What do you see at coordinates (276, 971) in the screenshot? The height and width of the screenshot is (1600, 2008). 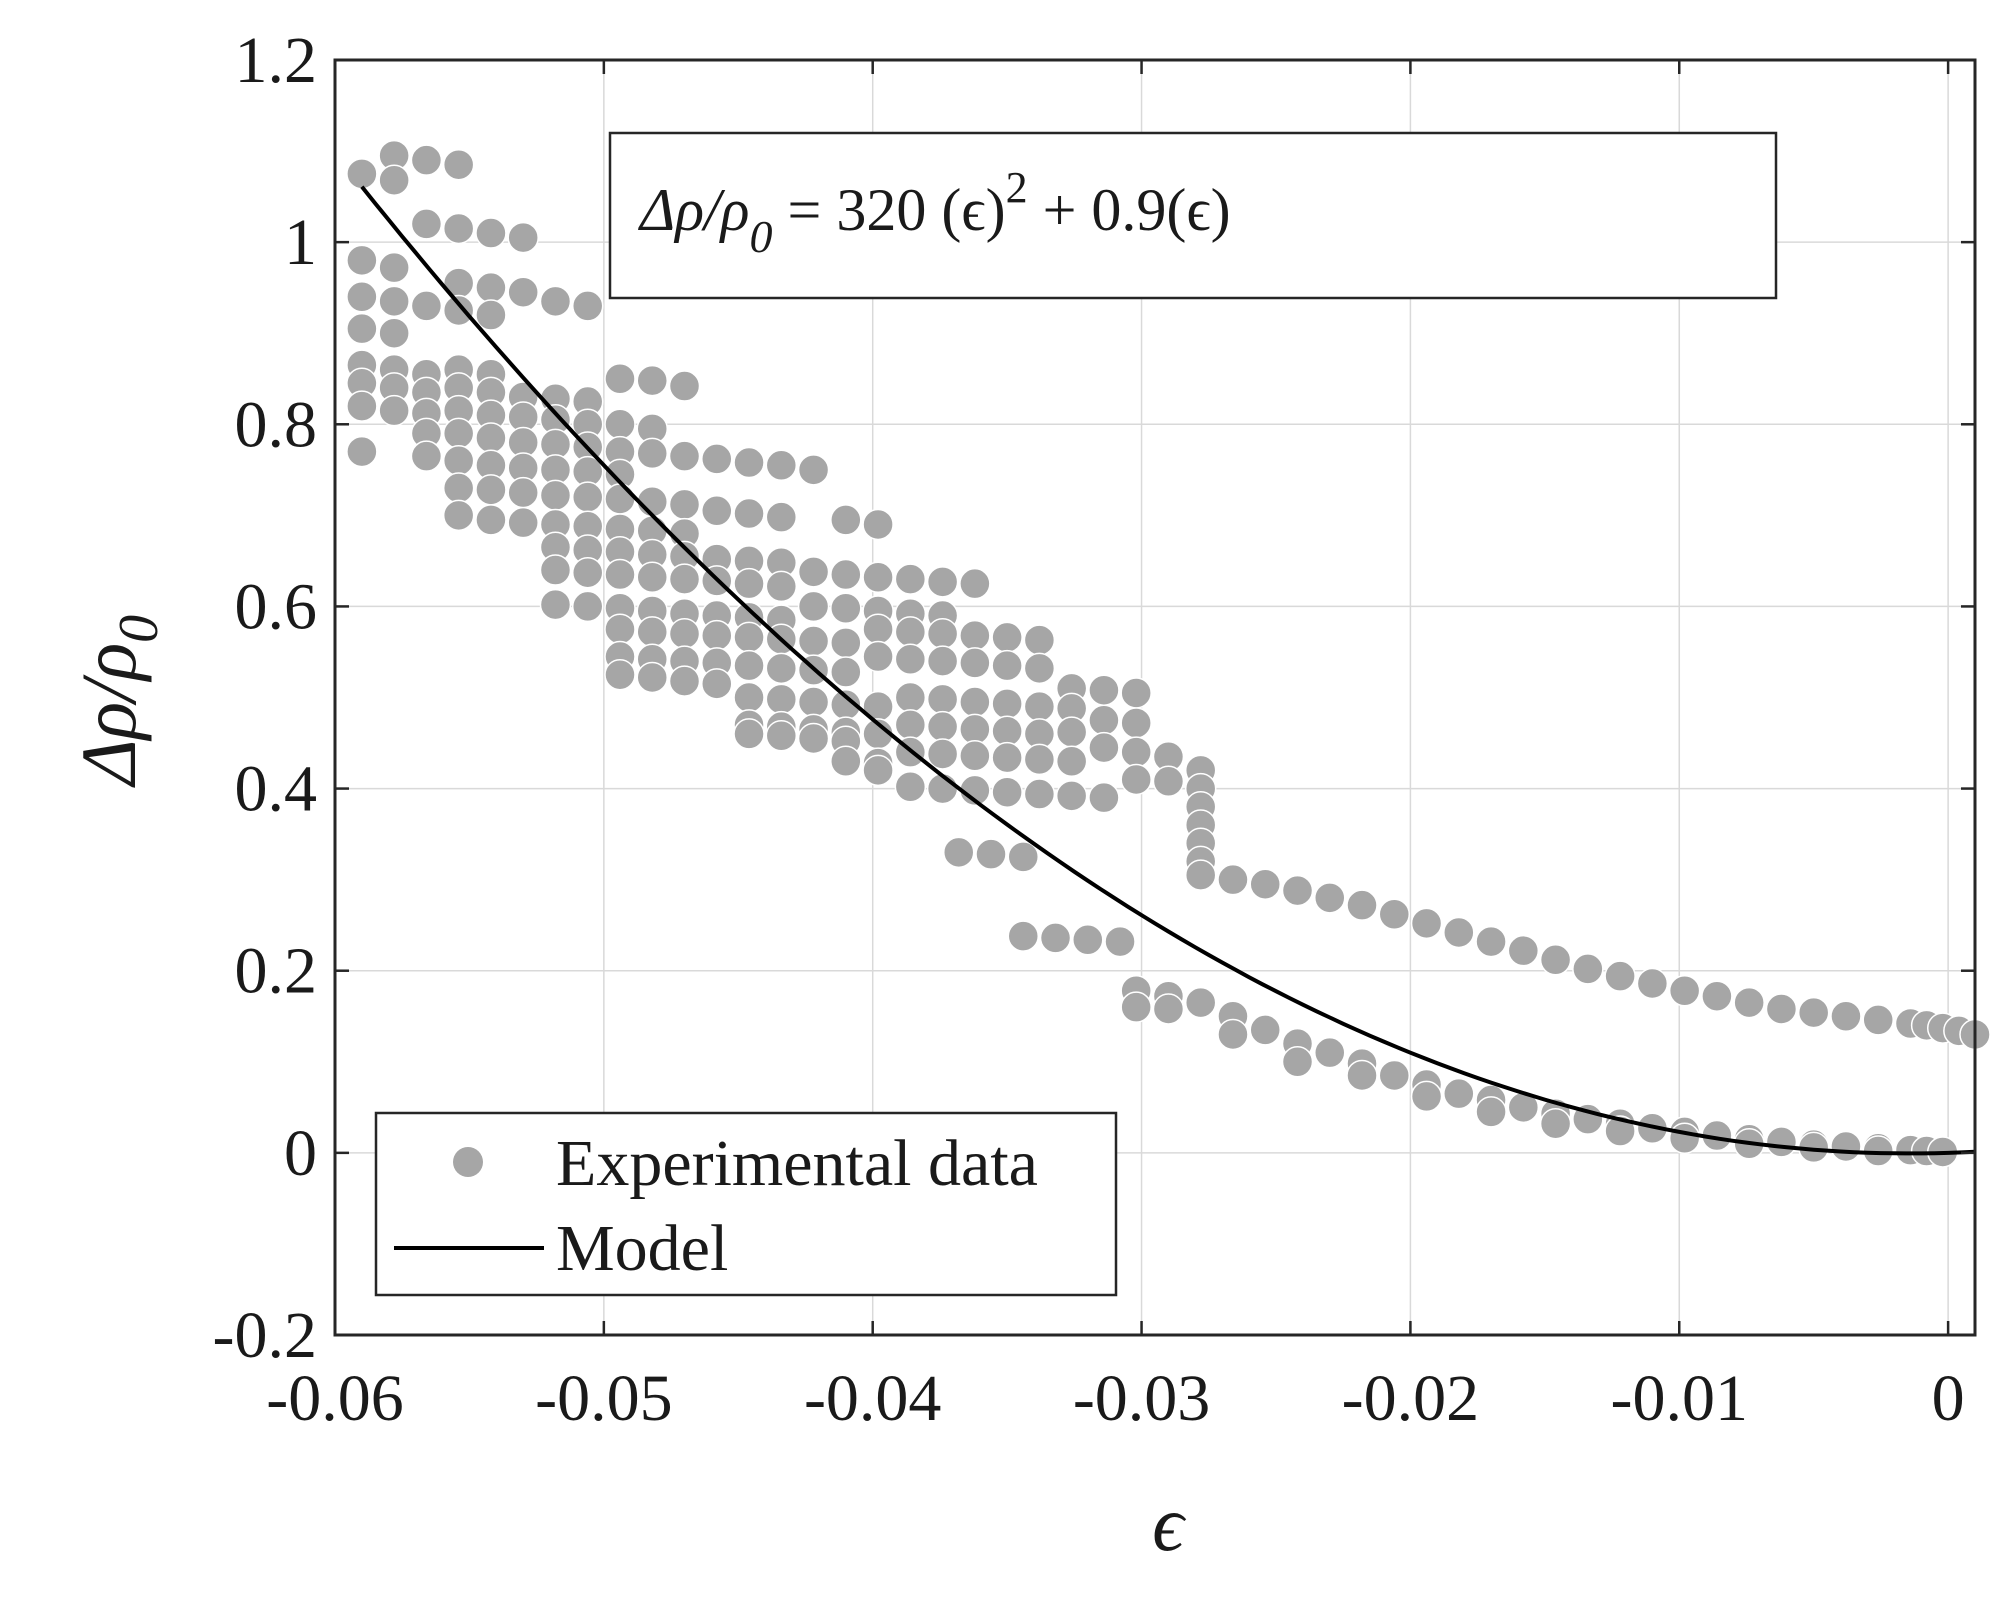 I see `y-tick-label: 0.2` at bounding box center [276, 971].